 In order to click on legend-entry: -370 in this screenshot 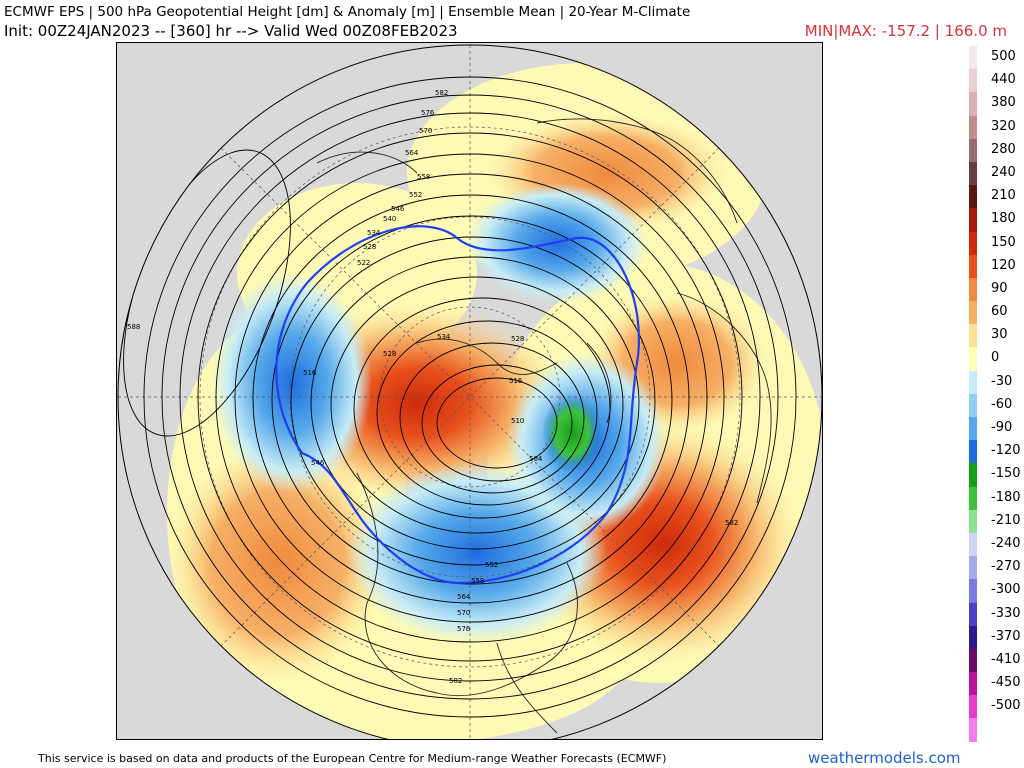, I will do `click(995, 637)`.